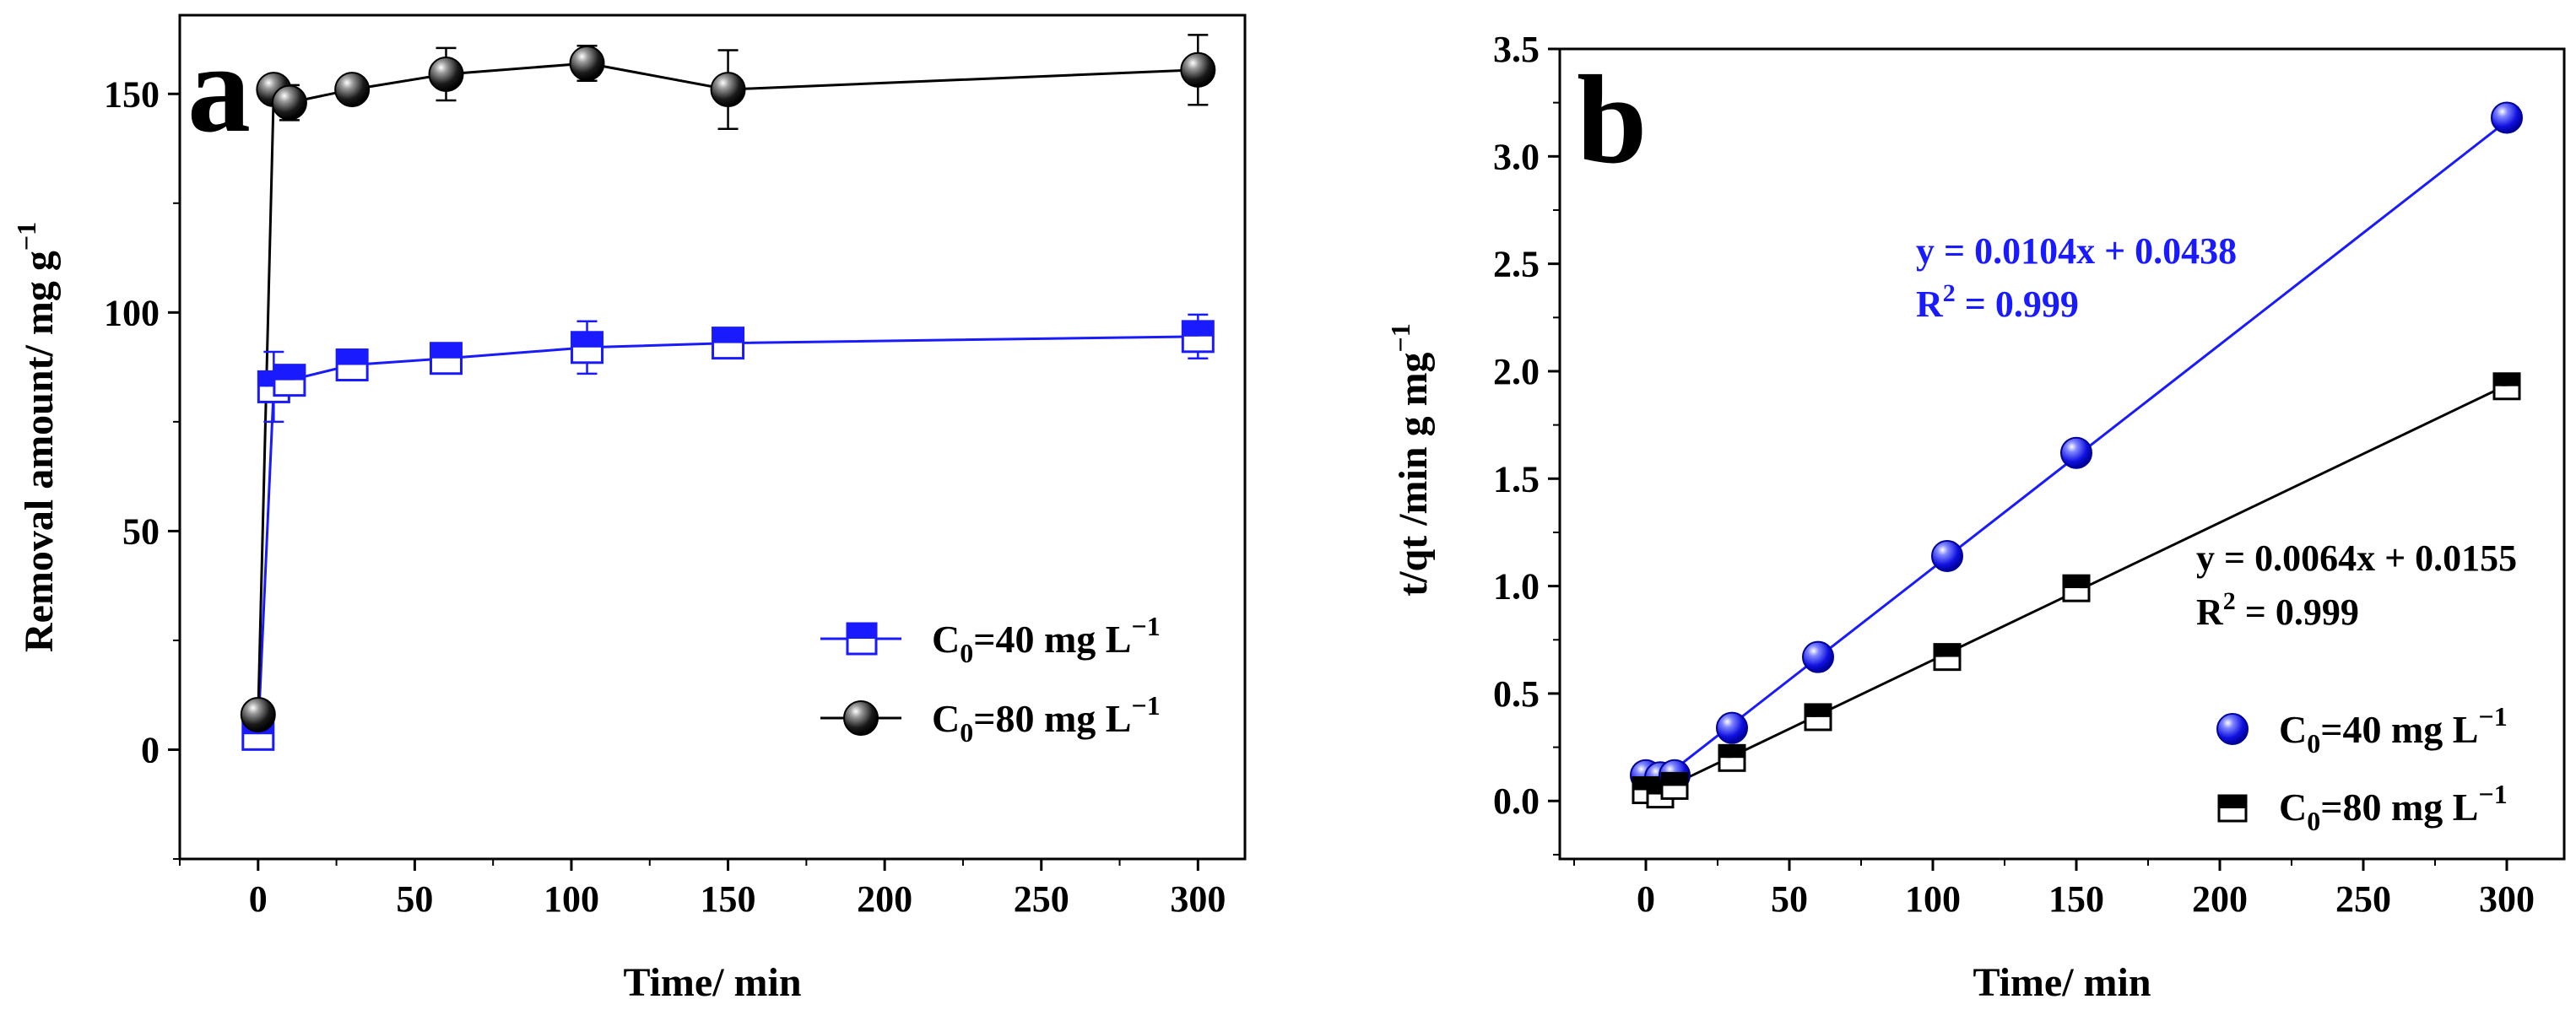 The height and width of the screenshot is (1010, 2576). Describe the element at coordinates (150, 749) in the screenshot. I see `panel-a-y-tick-label: 0` at that location.